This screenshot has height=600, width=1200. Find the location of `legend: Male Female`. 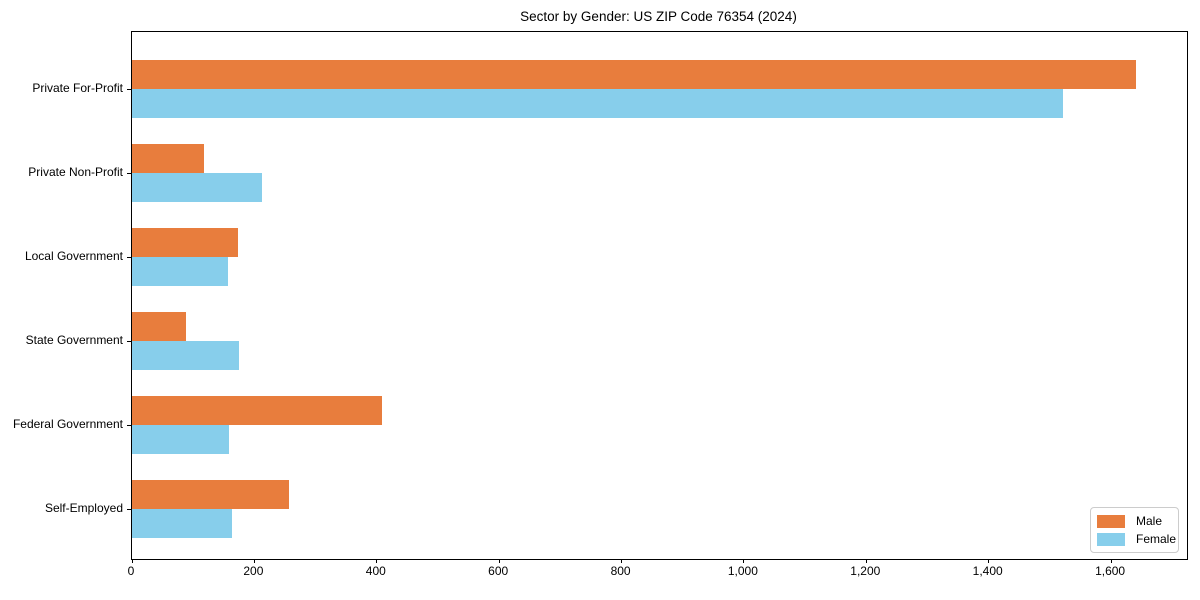

legend: Male Female is located at coordinates (1134, 530).